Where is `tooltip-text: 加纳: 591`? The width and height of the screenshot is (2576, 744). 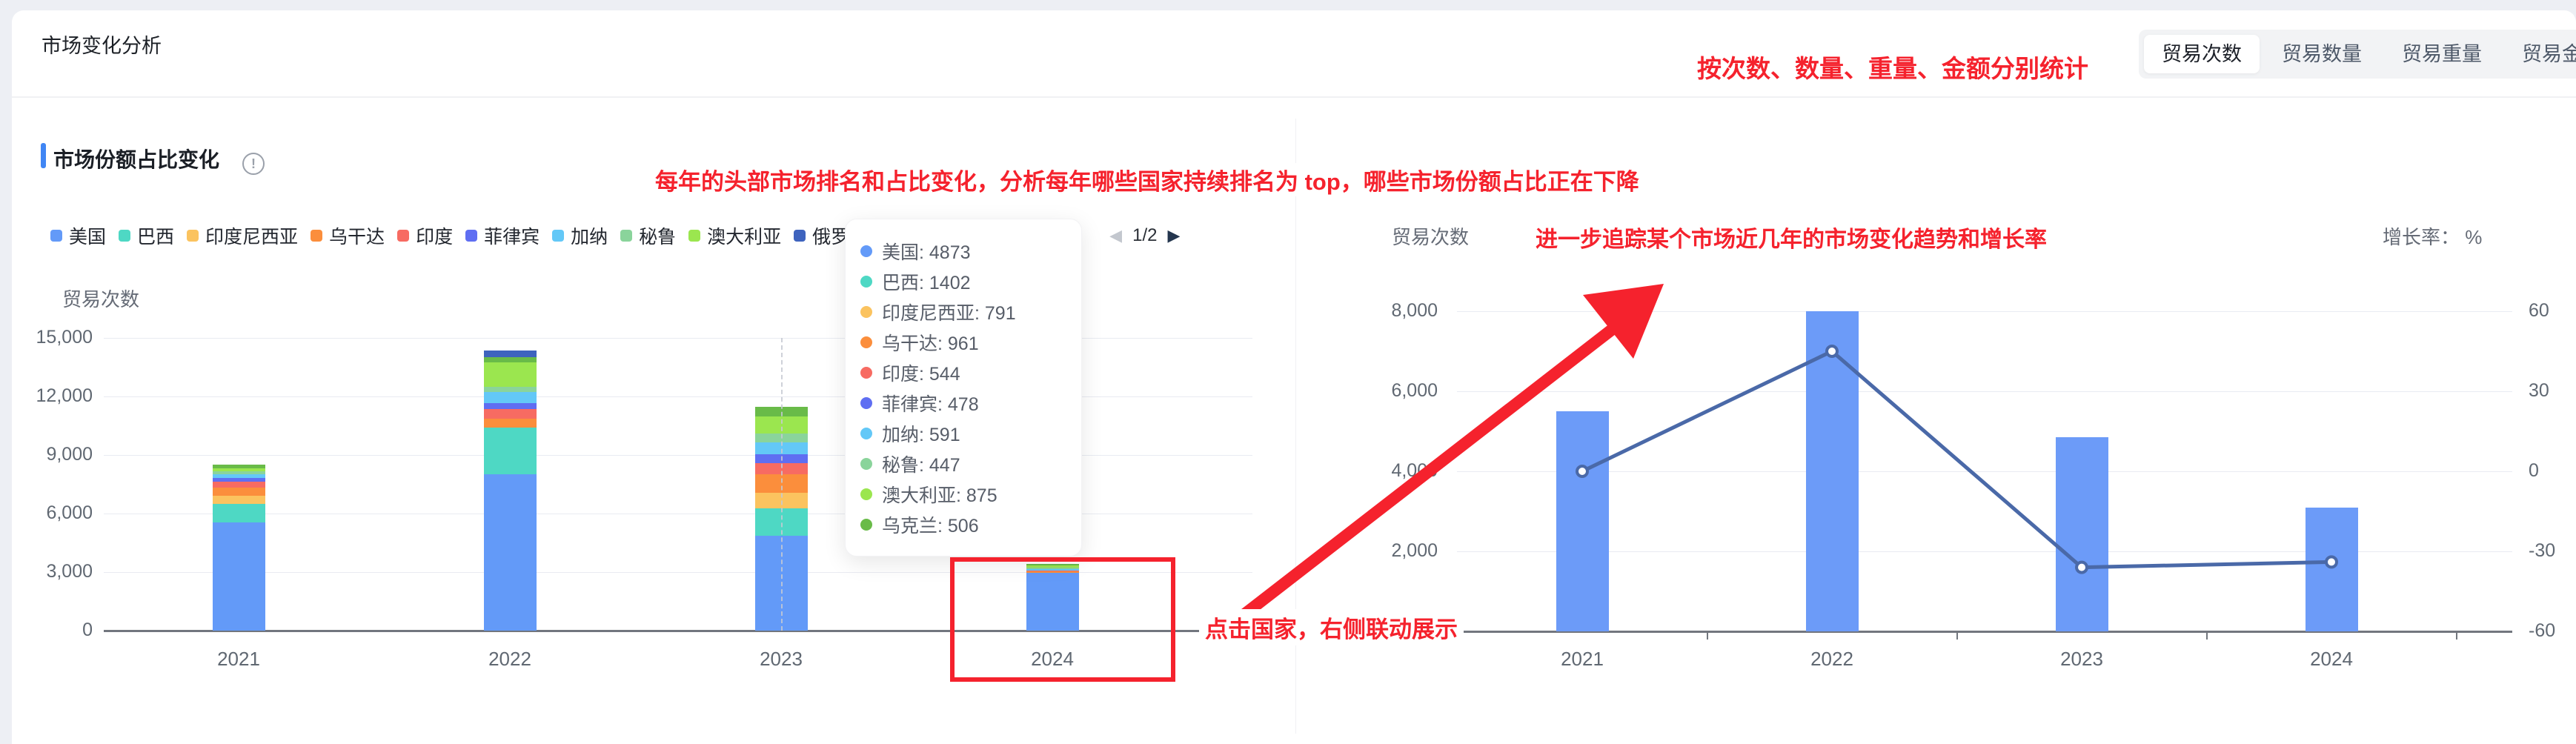
tooltip-text: 加纳: 591 is located at coordinates (921, 434).